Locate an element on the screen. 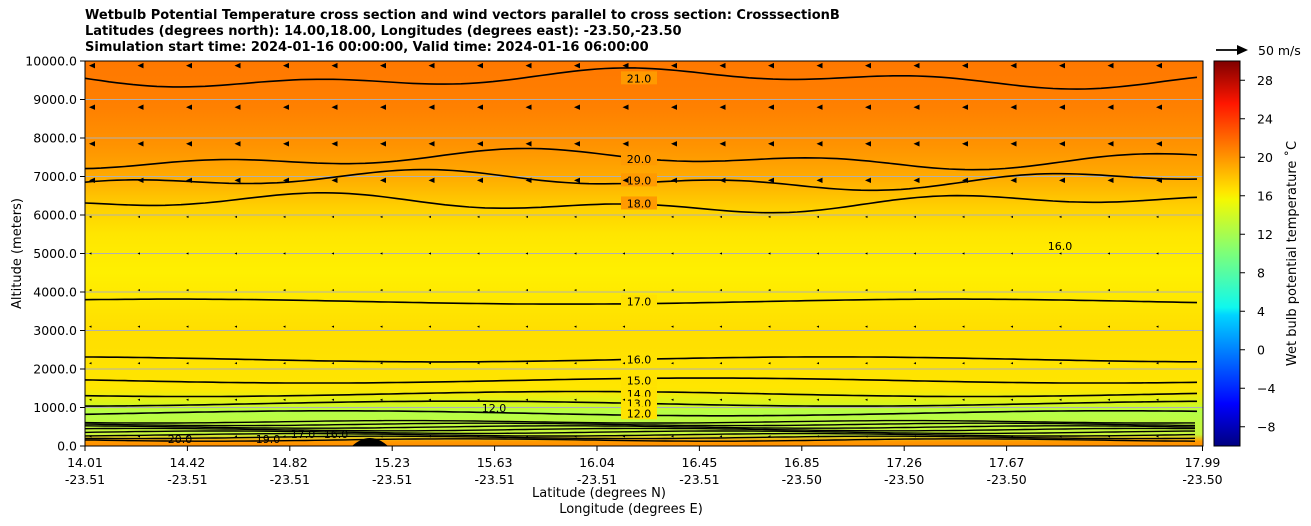  contour-label: 18.0 is located at coordinates (639, 203).